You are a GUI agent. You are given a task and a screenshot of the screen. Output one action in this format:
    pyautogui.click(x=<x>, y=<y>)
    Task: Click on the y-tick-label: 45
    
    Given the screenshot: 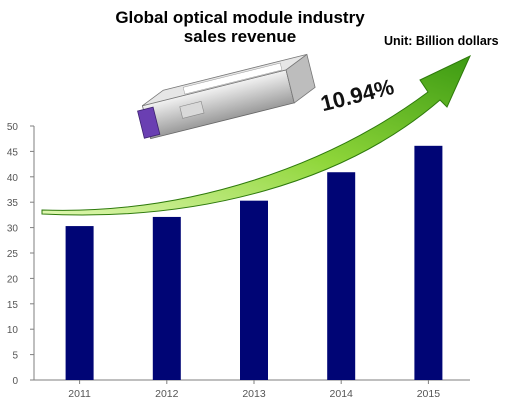 What is the action you would take?
    pyautogui.click(x=13, y=152)
    